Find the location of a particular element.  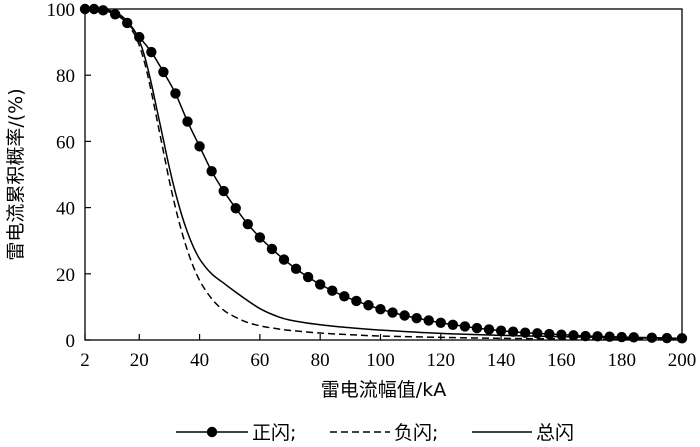

x-tick-label: 100 is located at coordinates (380, 360).